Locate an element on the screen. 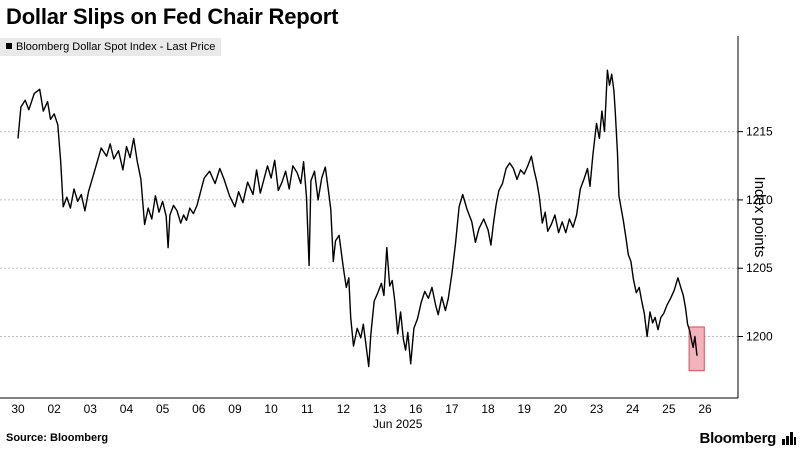 The image size is (800, 450). x-tick-label: 19 is located at coordinates (525, 409).